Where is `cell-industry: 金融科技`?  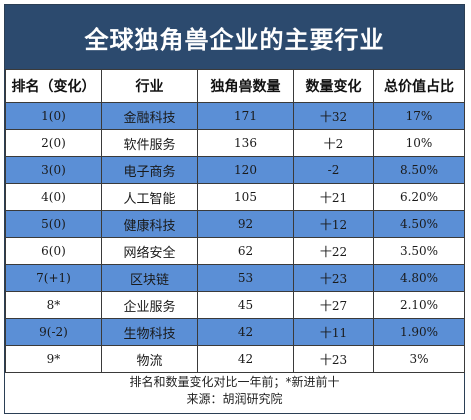 cell-industry: 金融科技 is located at coordinates (149, 116).